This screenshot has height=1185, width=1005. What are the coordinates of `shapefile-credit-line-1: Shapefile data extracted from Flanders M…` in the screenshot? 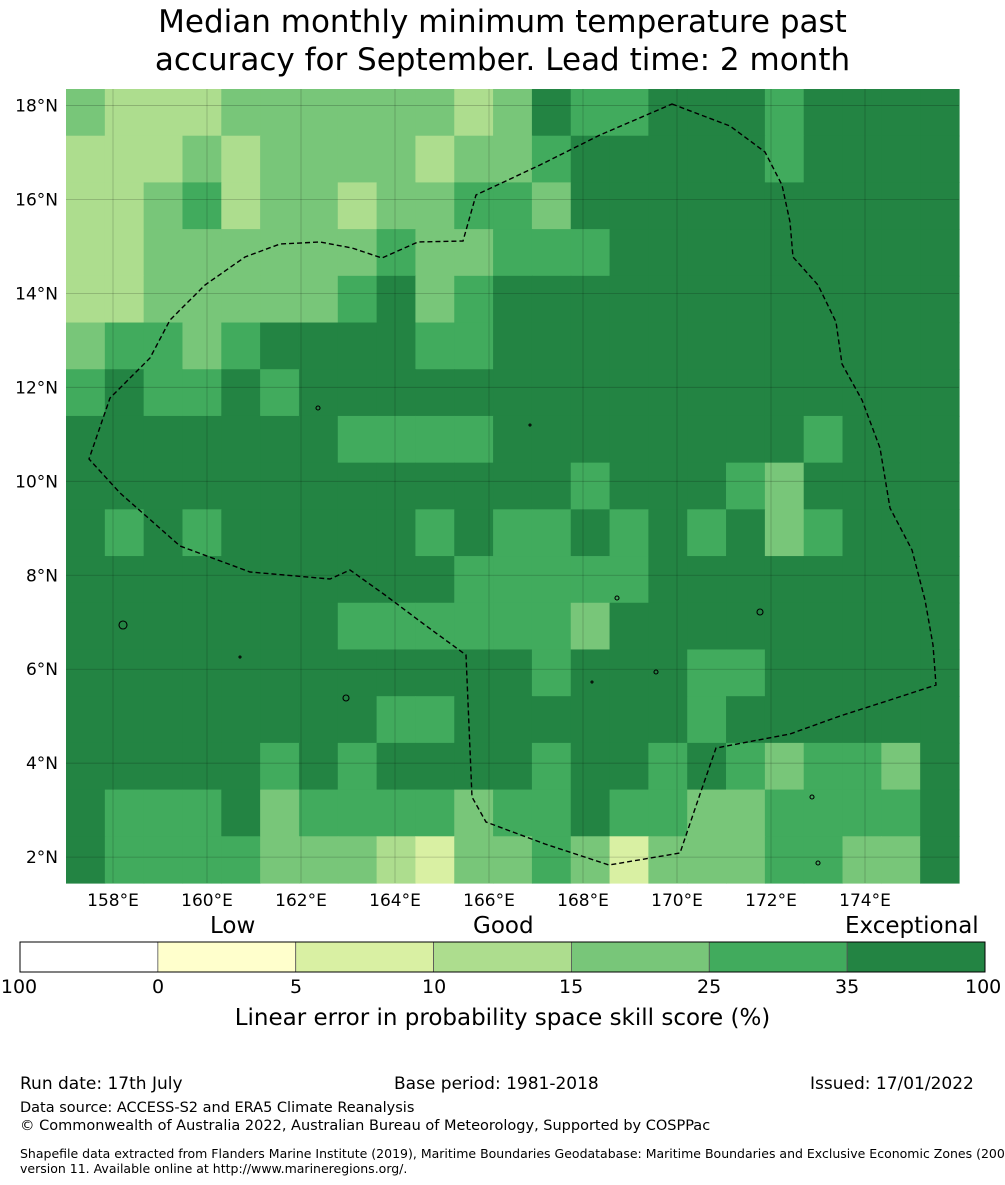 It's located at (512, 1153).